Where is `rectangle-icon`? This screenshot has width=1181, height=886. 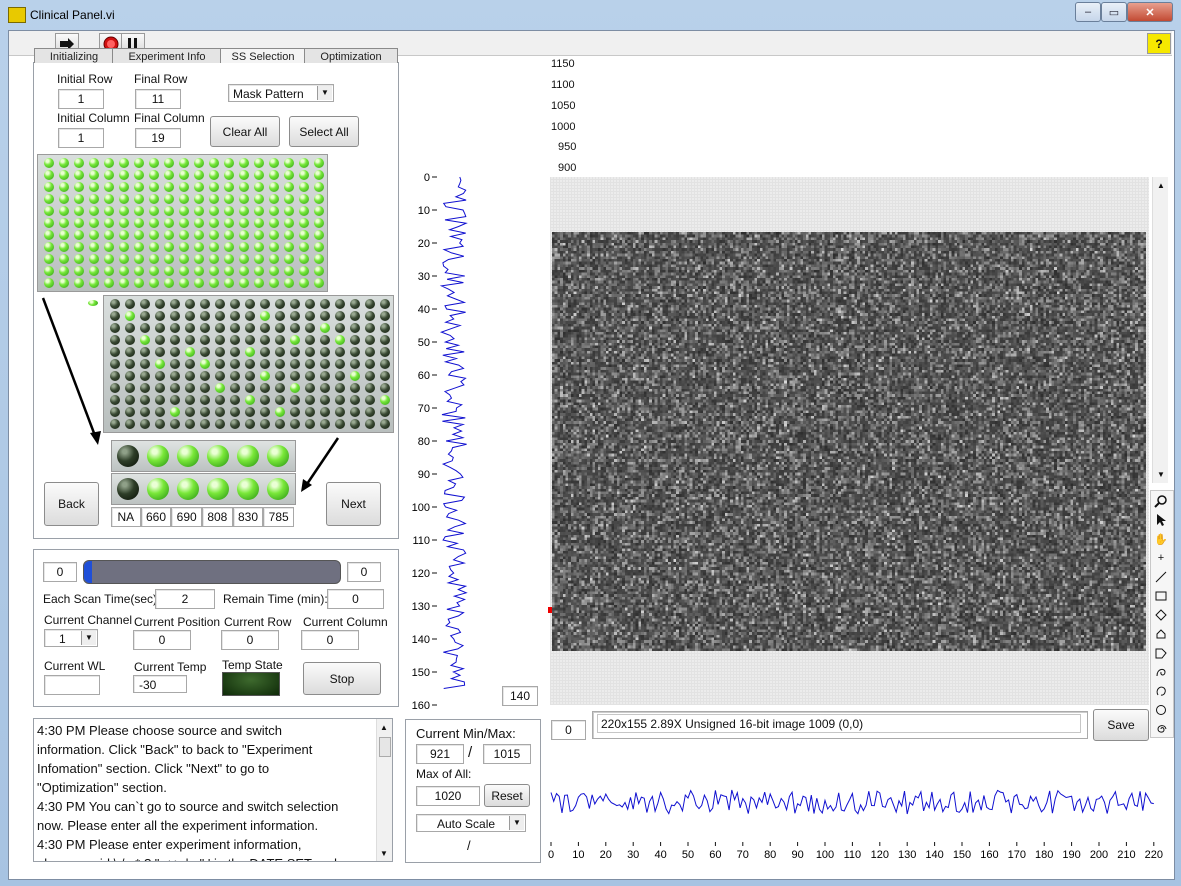
rectangle-icon is located at coordinates (1161, 596).